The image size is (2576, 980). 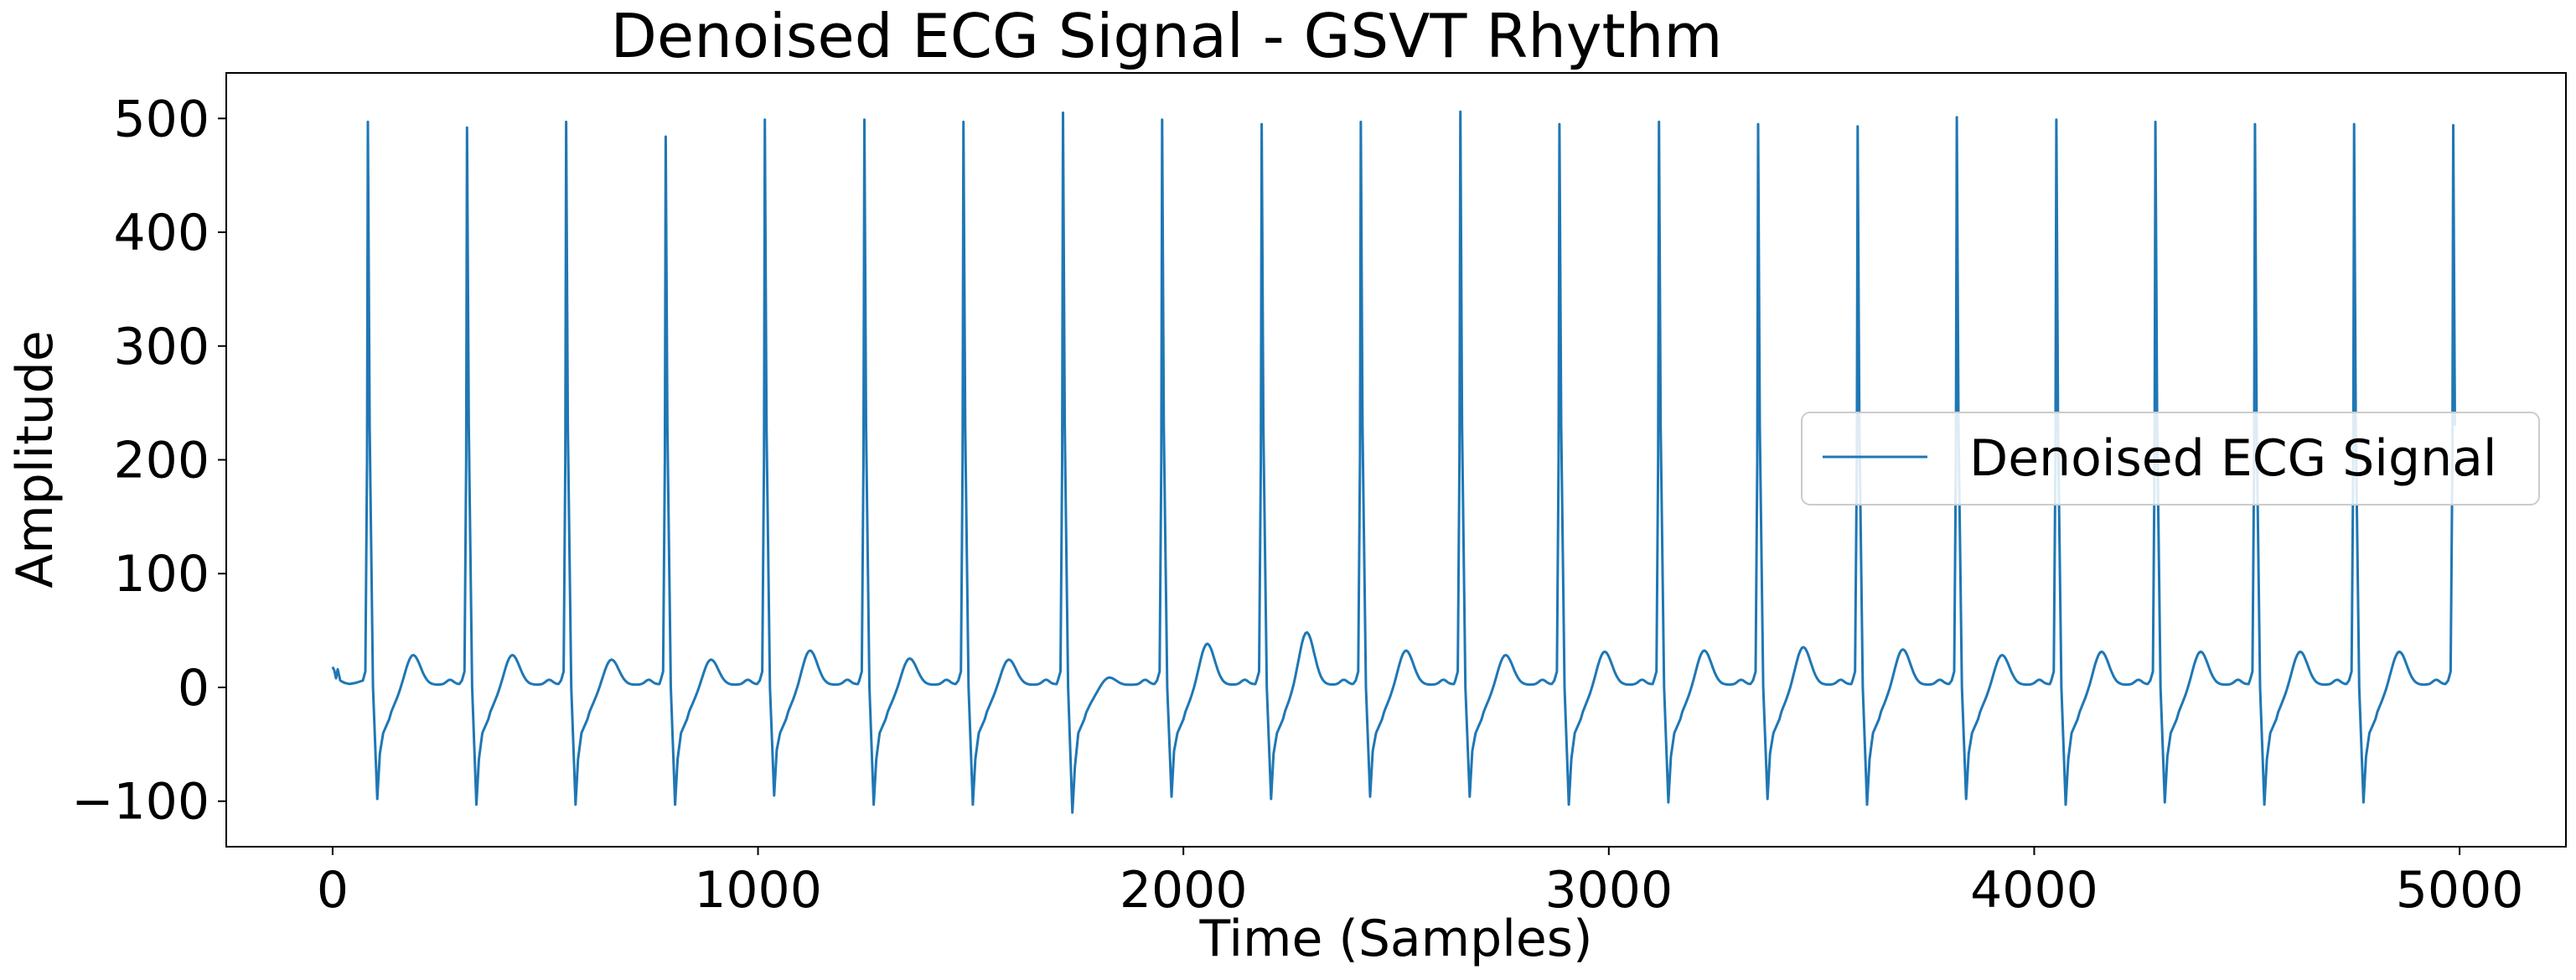 I want to click on y-axis-label: Amplitude, so click(x=35, y=459).